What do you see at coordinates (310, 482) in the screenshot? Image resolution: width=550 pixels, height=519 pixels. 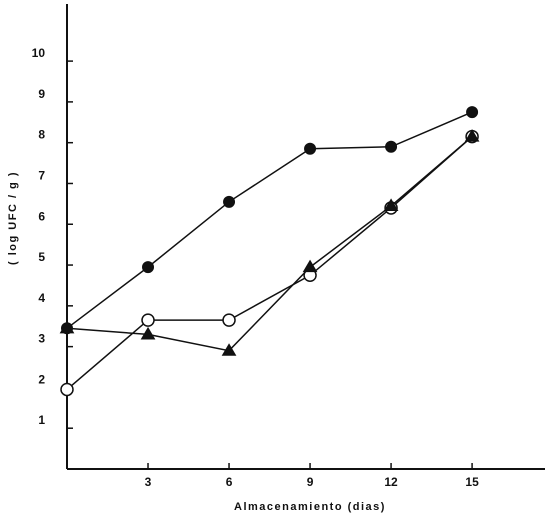 I see `x-tick-label: 9` at bounding box center [310, 482].